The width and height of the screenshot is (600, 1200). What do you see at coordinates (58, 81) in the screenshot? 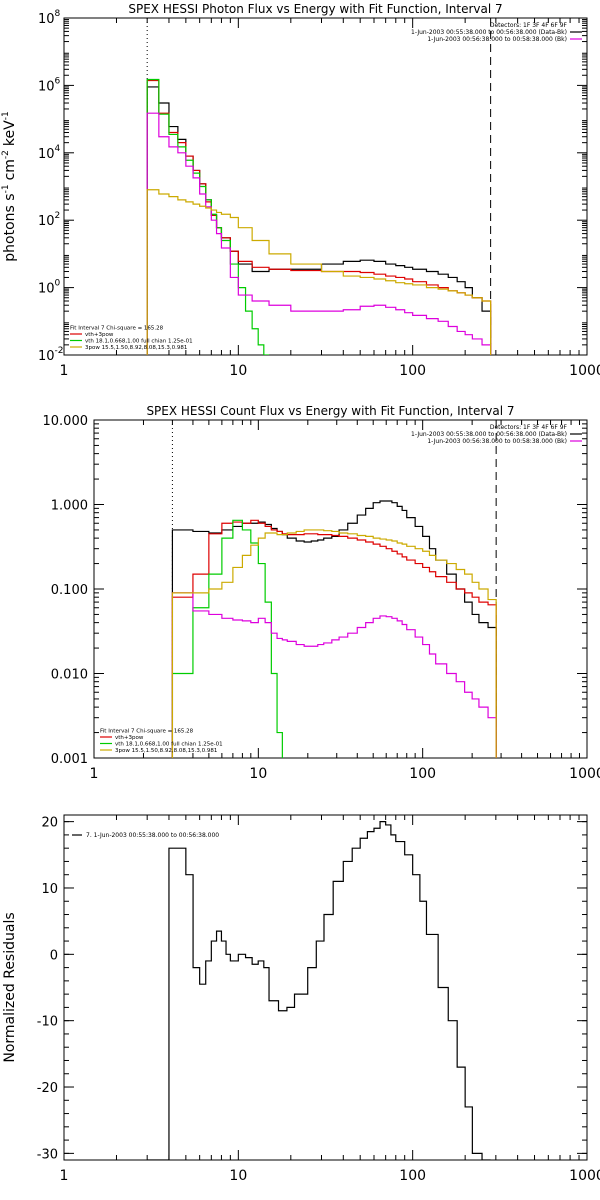
I see `y-tick-exp: 6` at bounding box center [58, 81].